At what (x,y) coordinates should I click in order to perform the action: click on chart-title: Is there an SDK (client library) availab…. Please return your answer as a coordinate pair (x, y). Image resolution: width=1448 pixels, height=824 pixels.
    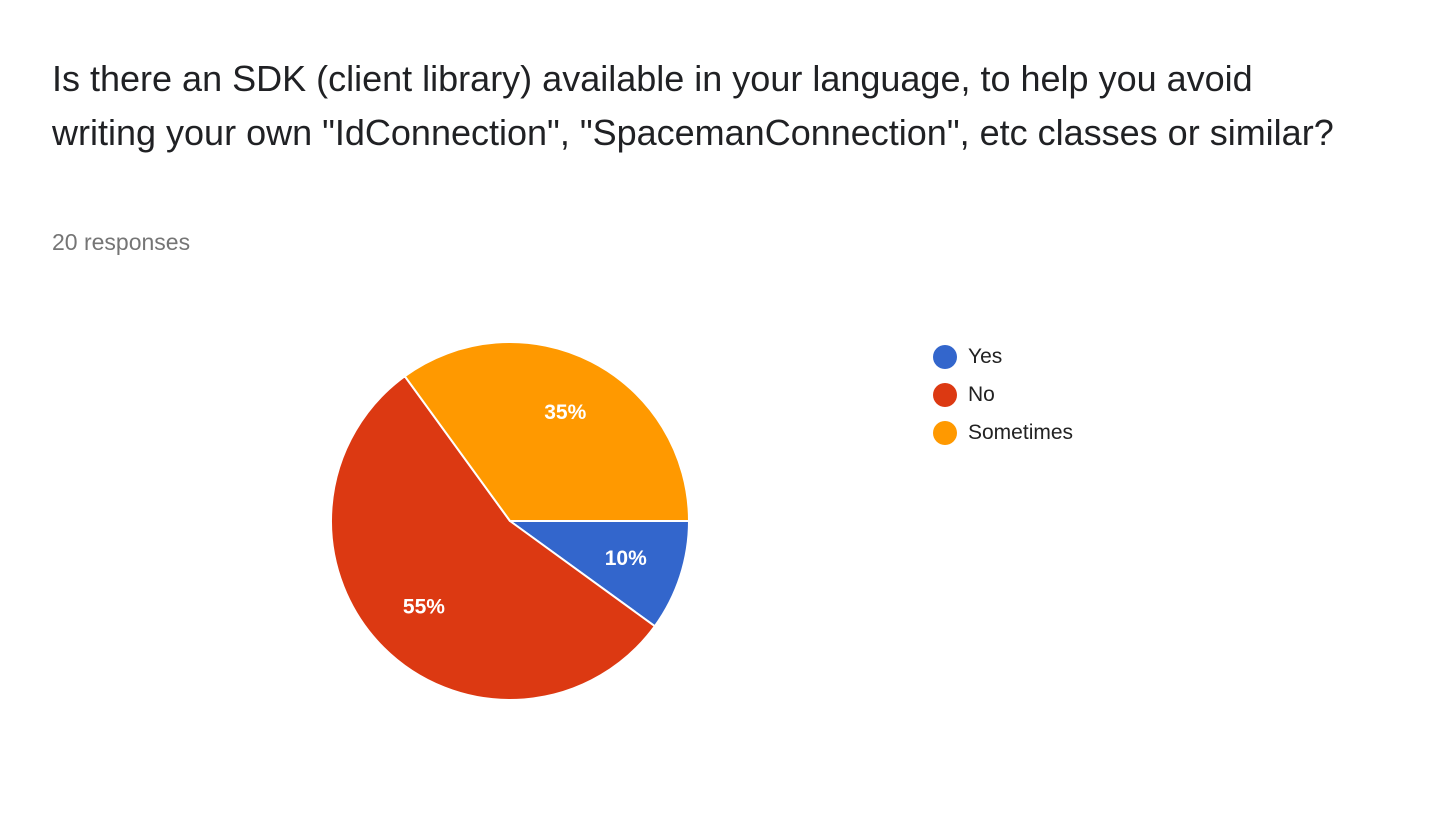
    Looking at the image, I should click on (693, 105).